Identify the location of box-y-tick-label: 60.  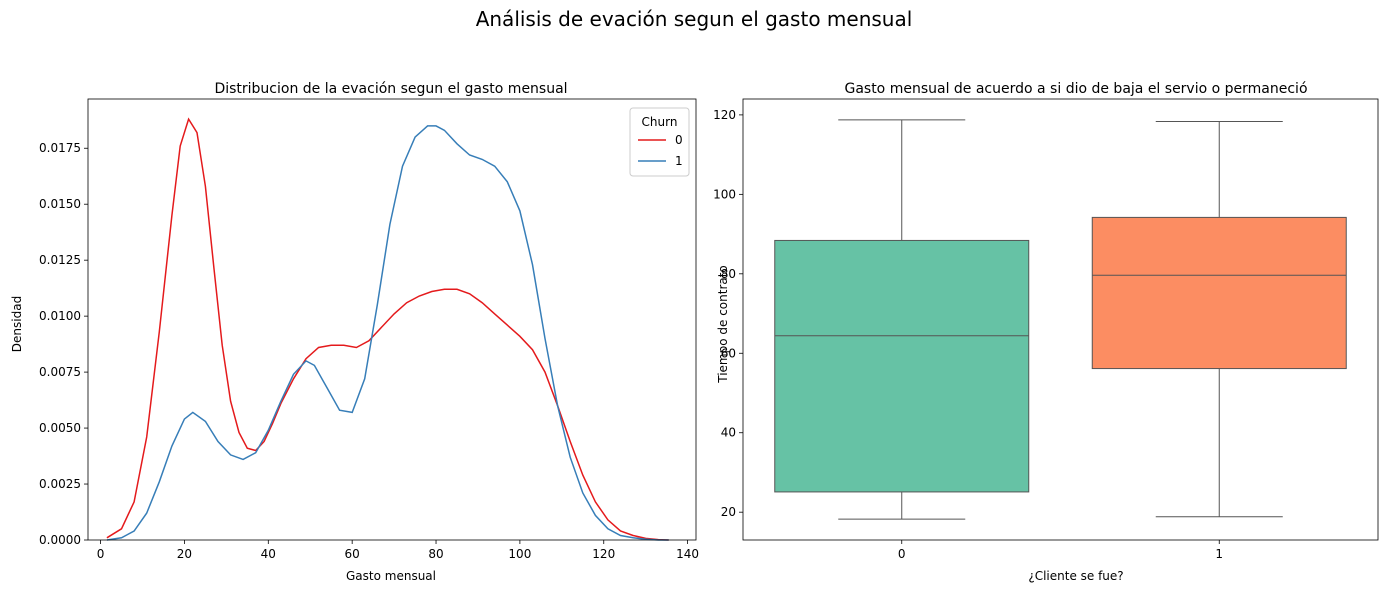
(728, 353).